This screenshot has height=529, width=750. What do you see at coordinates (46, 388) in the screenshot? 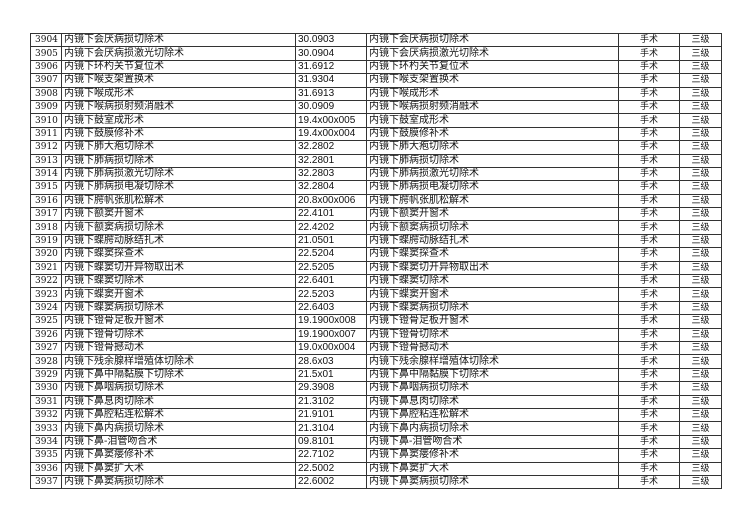
I see `row-number-cell: 3930` at bounding box center [46, 388].